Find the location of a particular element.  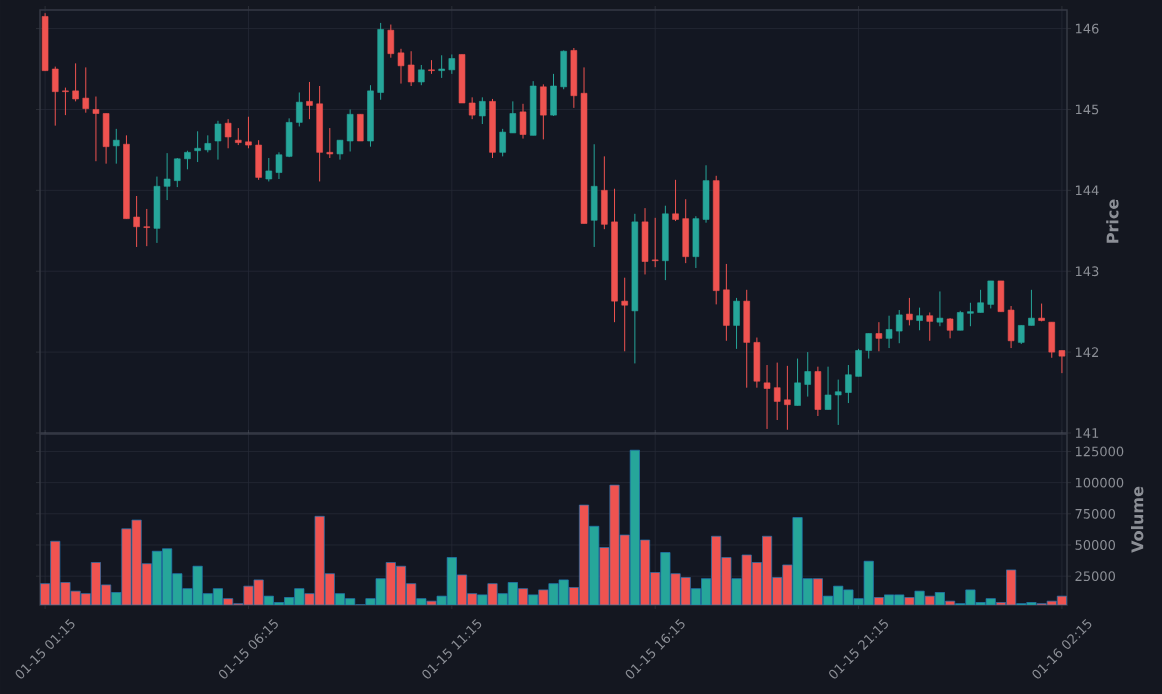

y-tick-label: 25000 is located at coordinates (1095, 576).